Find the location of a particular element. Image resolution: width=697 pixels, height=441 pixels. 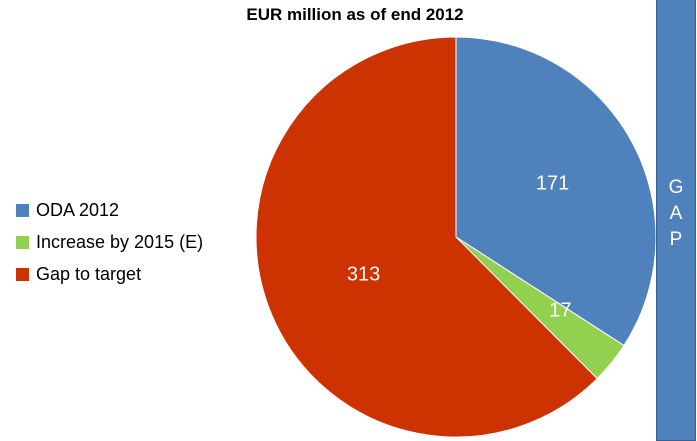

legend-label-oda-2012: ODA 2012 is located at coordinates (78, 209).